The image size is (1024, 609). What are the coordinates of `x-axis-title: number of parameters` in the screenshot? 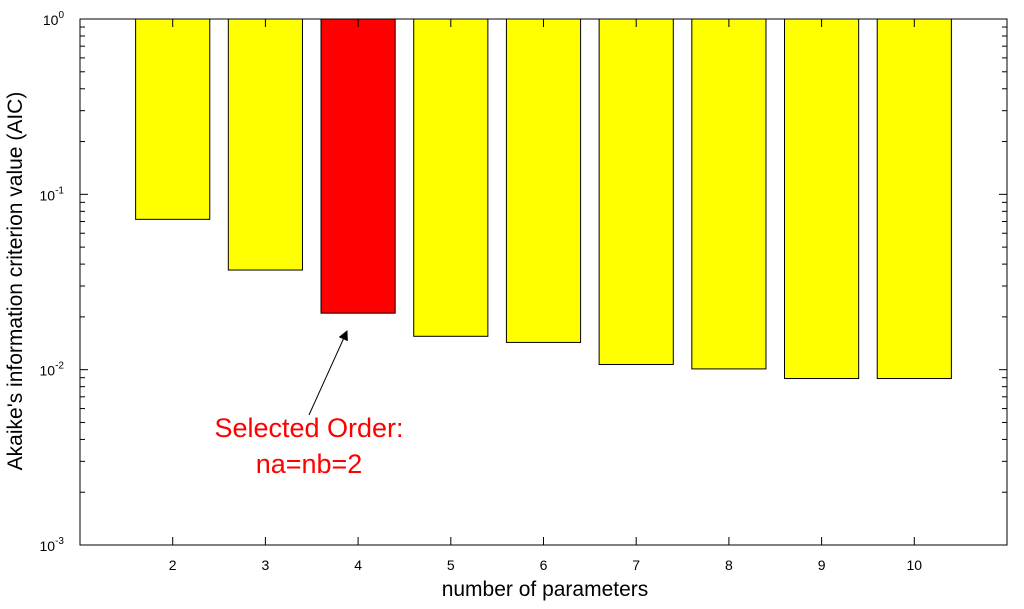 It's located at (545, 589).